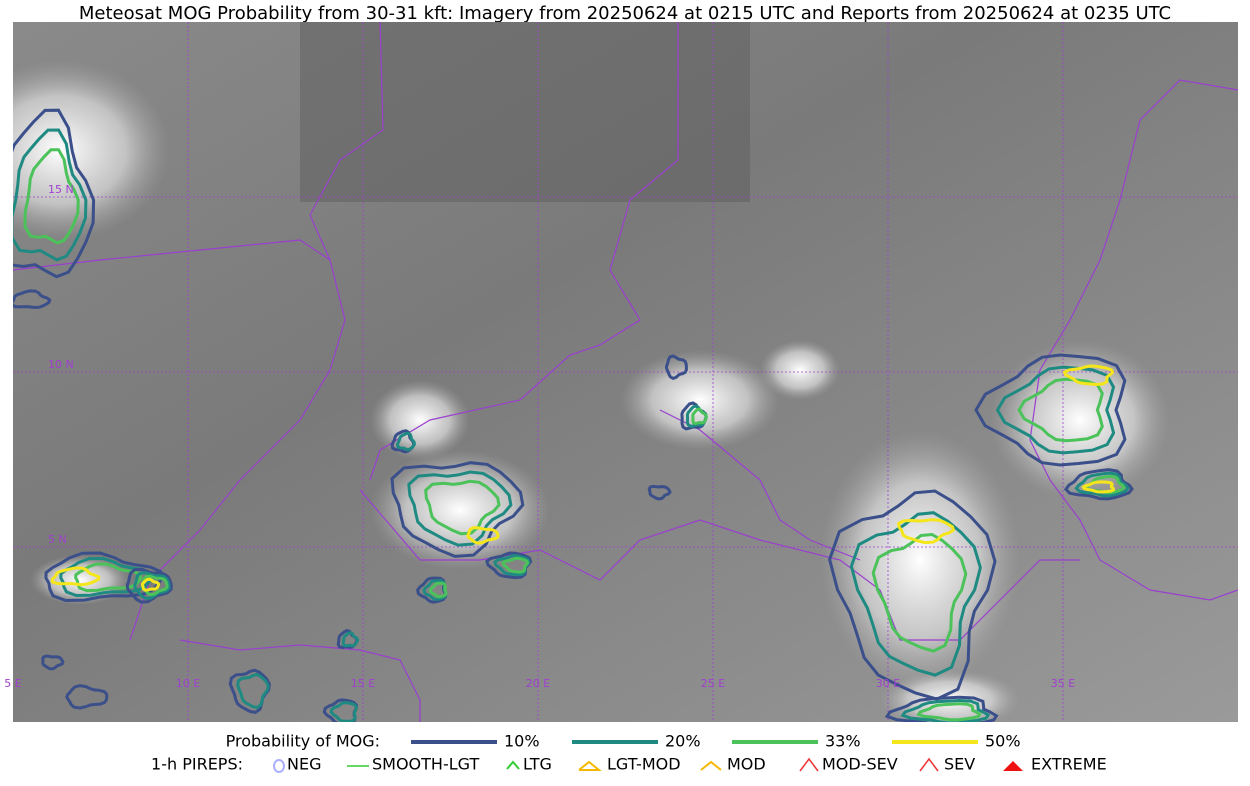 Image resolution: width=1250 pixels, height=786 pixels. Describe the element at coordinates (843, 741) in the screenshot. I see `legend-entry: 33%` at that location.